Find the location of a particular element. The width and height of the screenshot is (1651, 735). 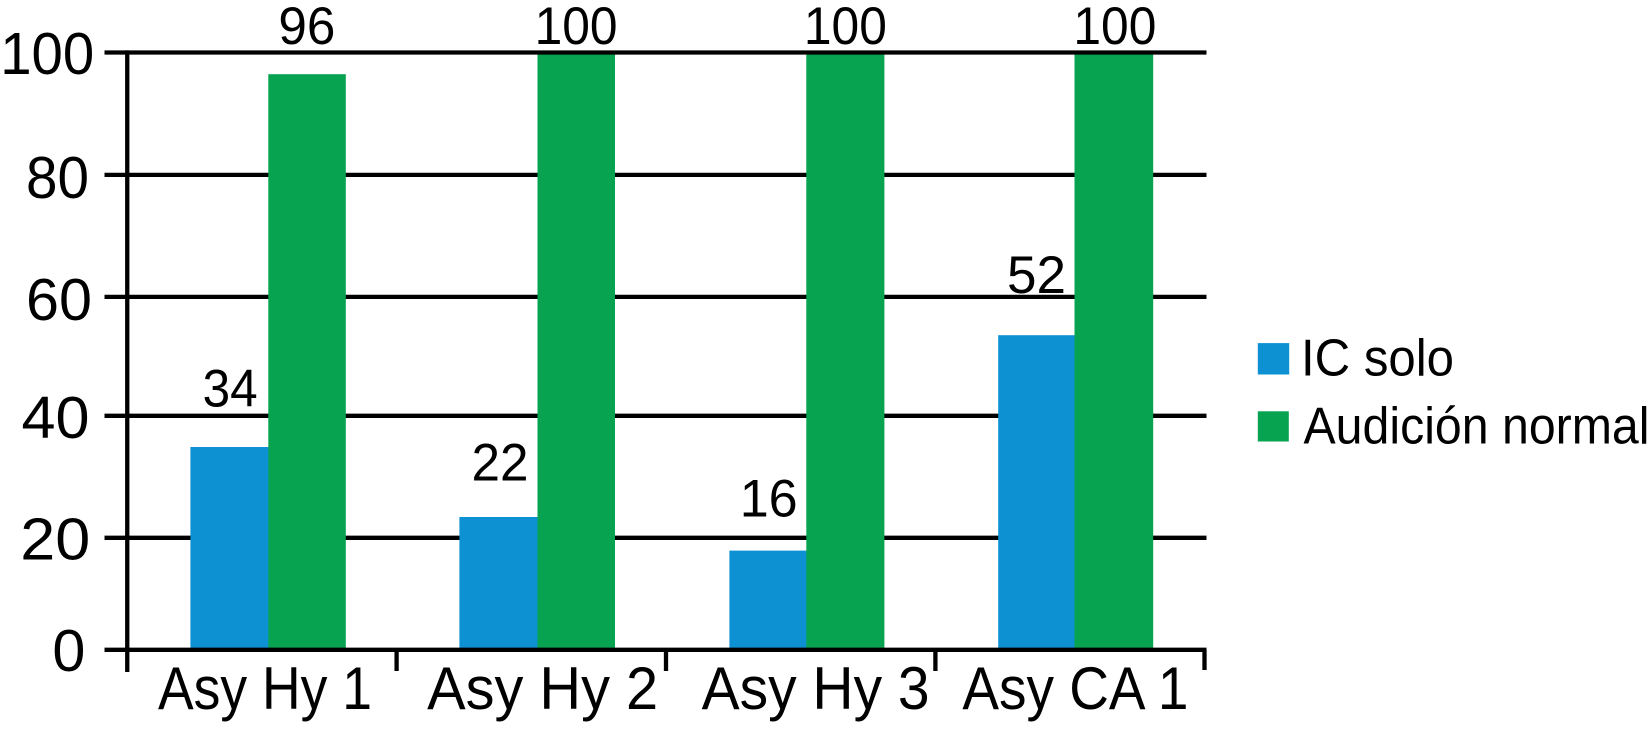

svg-text: Asy Hy 2 is located at coordinates (542, 688).